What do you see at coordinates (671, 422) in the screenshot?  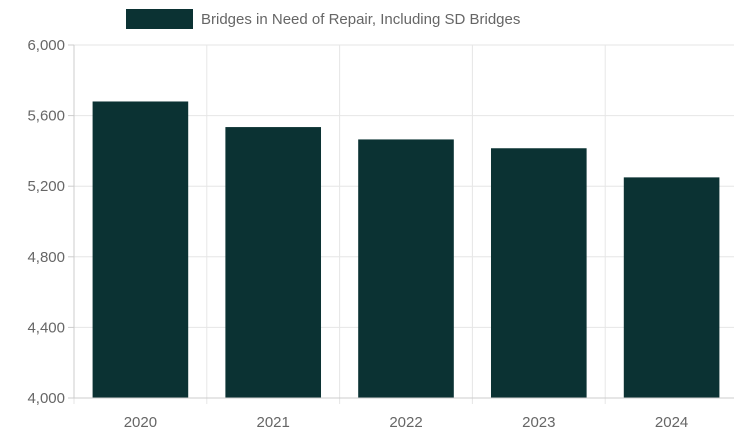 I see `x-tick-label: 2024` at bounding box center [671, 422].